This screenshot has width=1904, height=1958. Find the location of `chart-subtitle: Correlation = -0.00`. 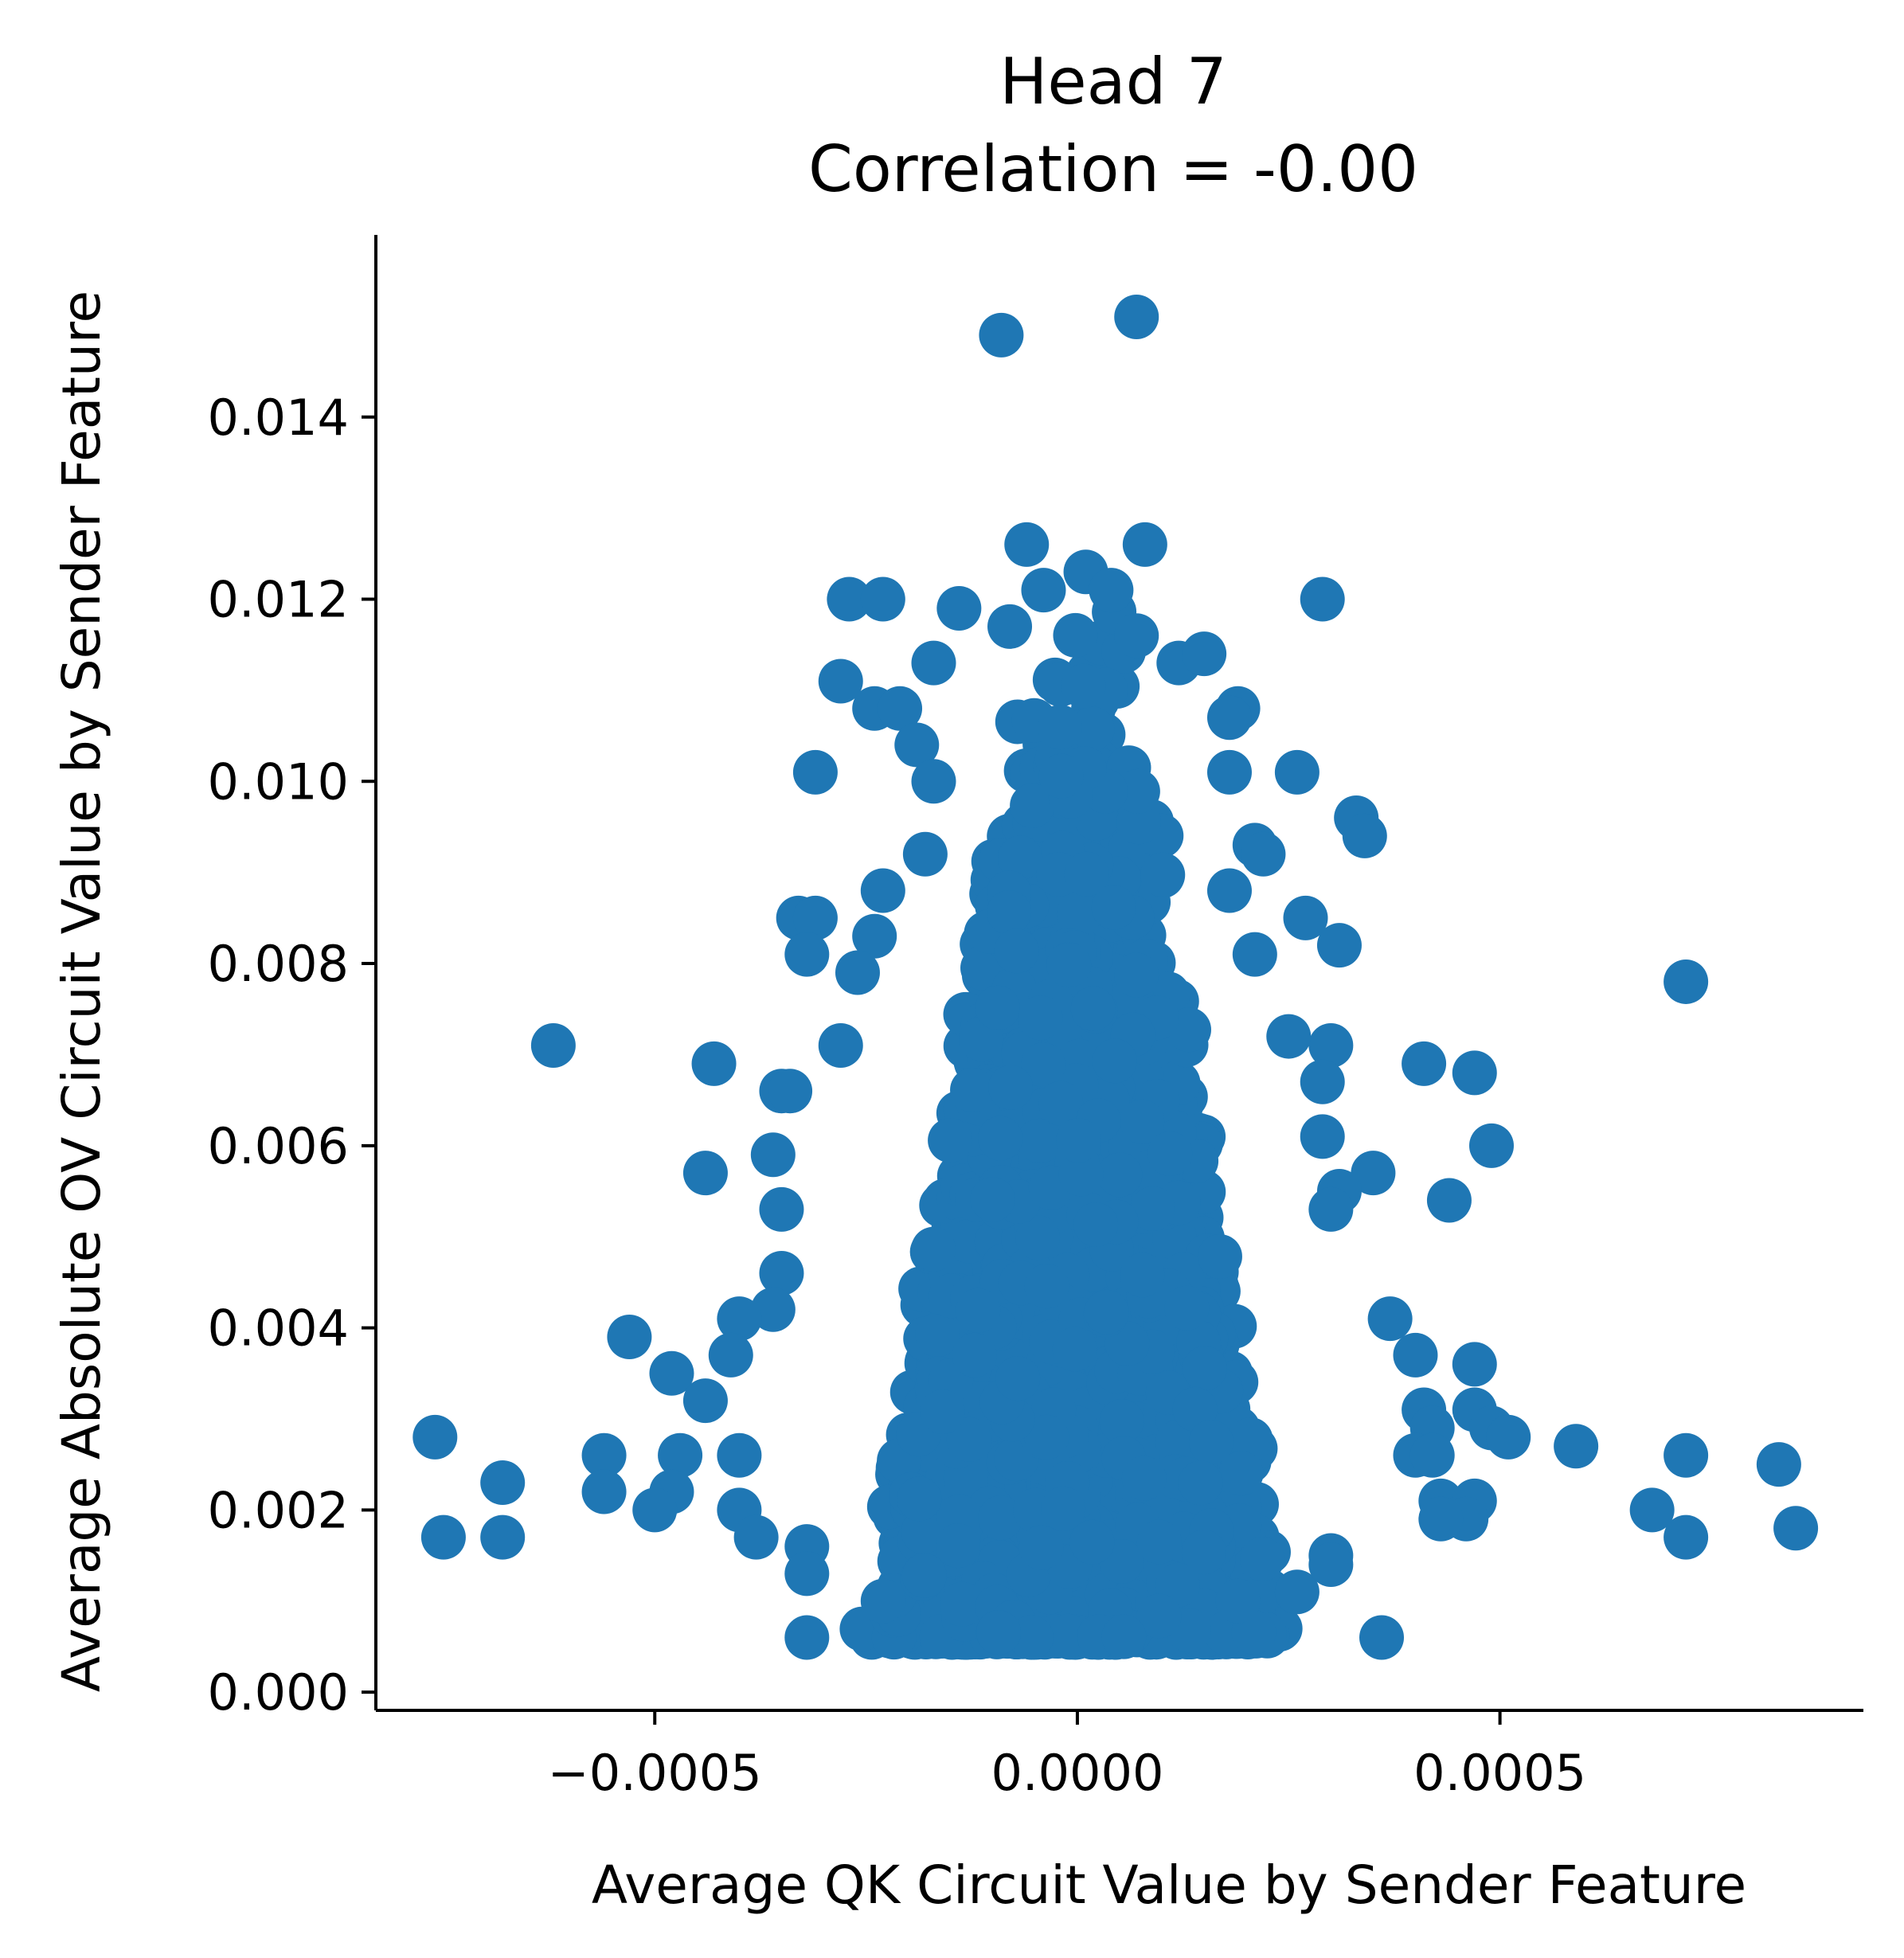

chart-subtitle: Correlation = -0.00 is located at coordinates (1113, 169).